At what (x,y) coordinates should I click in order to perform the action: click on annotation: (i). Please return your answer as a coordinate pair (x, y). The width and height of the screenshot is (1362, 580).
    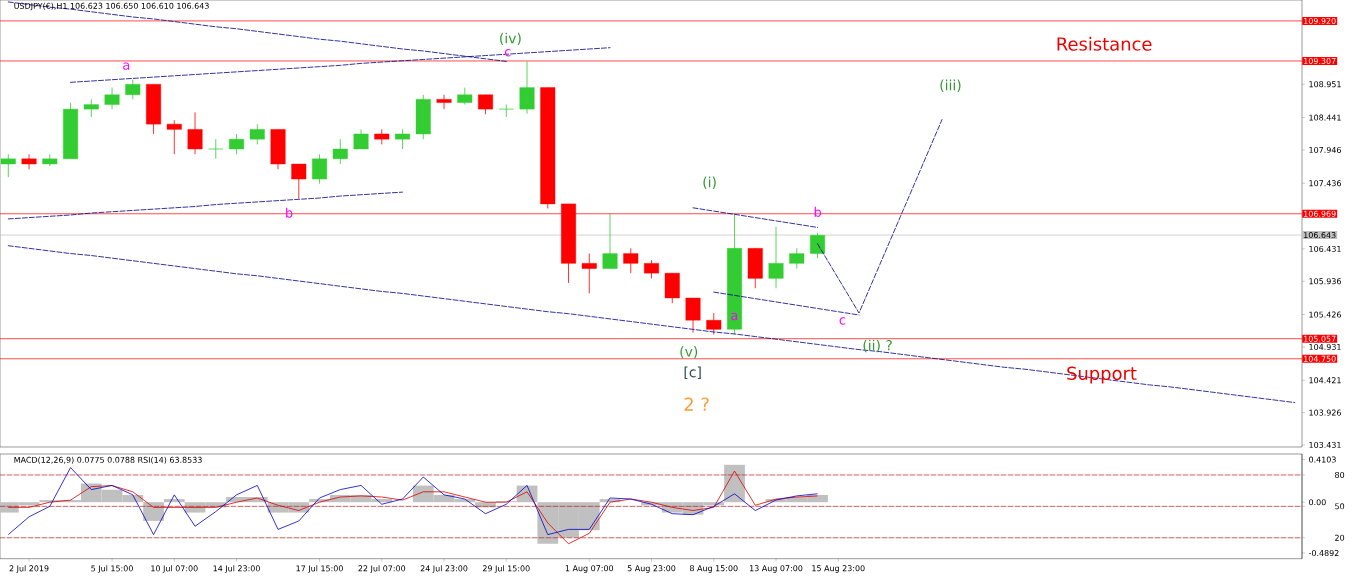
    Looking at the image, I should click on (709, 183).